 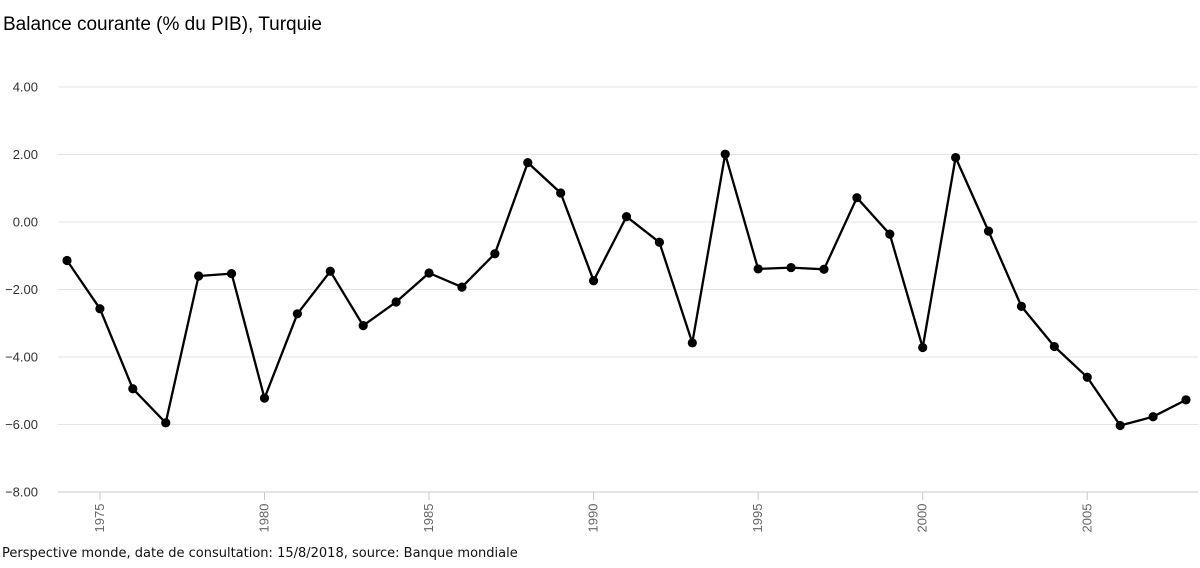 I want to click on x-tick-label: 1975, so click(x=99, y=518).